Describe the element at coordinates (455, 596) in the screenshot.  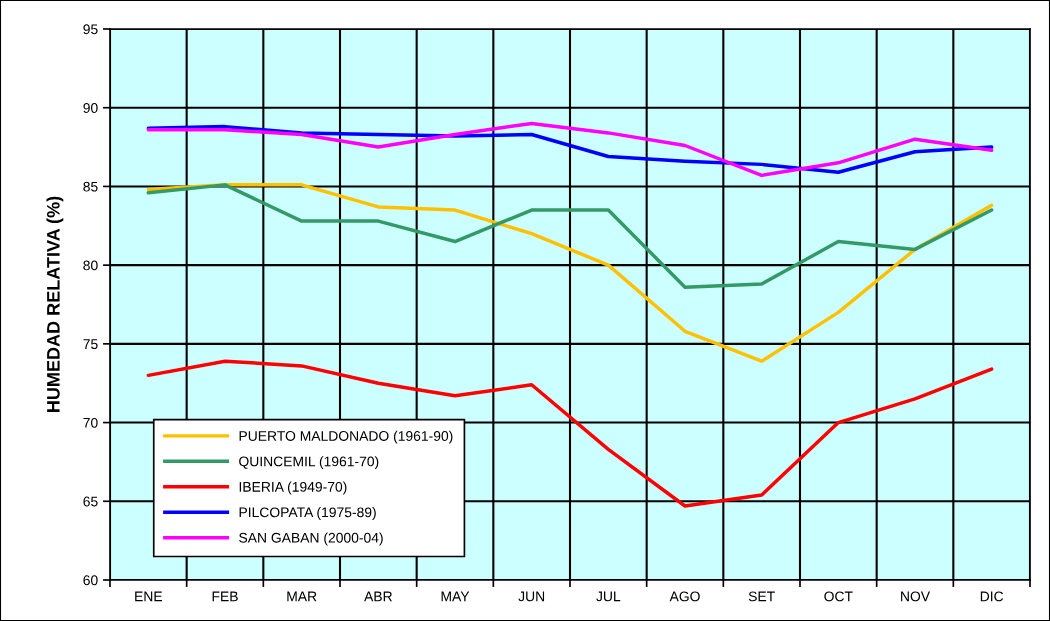
I see `x-tick-label: MAY` at that location.